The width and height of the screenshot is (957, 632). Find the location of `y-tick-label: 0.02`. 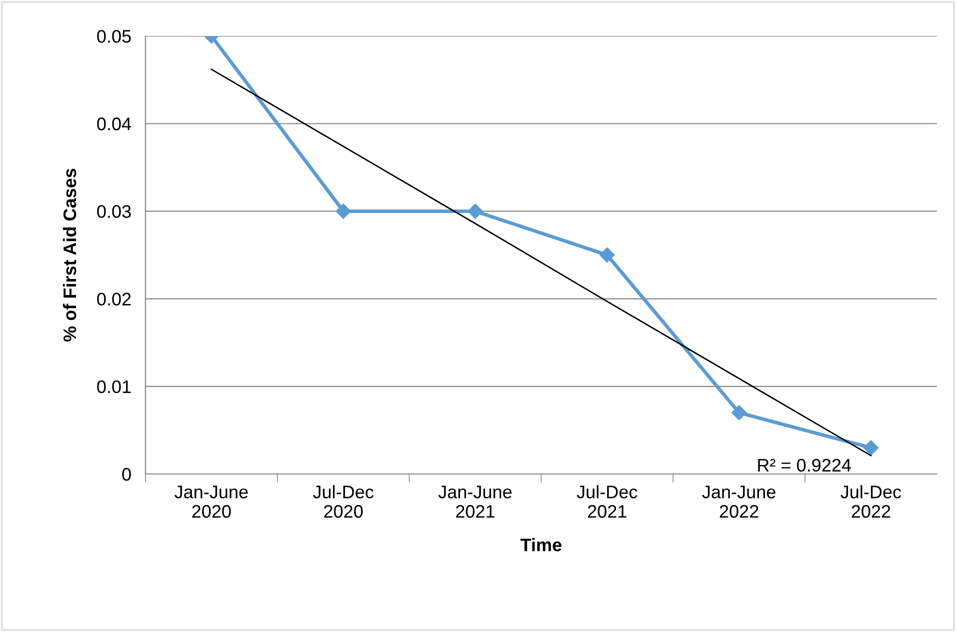

y-tick-label: 0.02 is located at coordinates (114, 299).